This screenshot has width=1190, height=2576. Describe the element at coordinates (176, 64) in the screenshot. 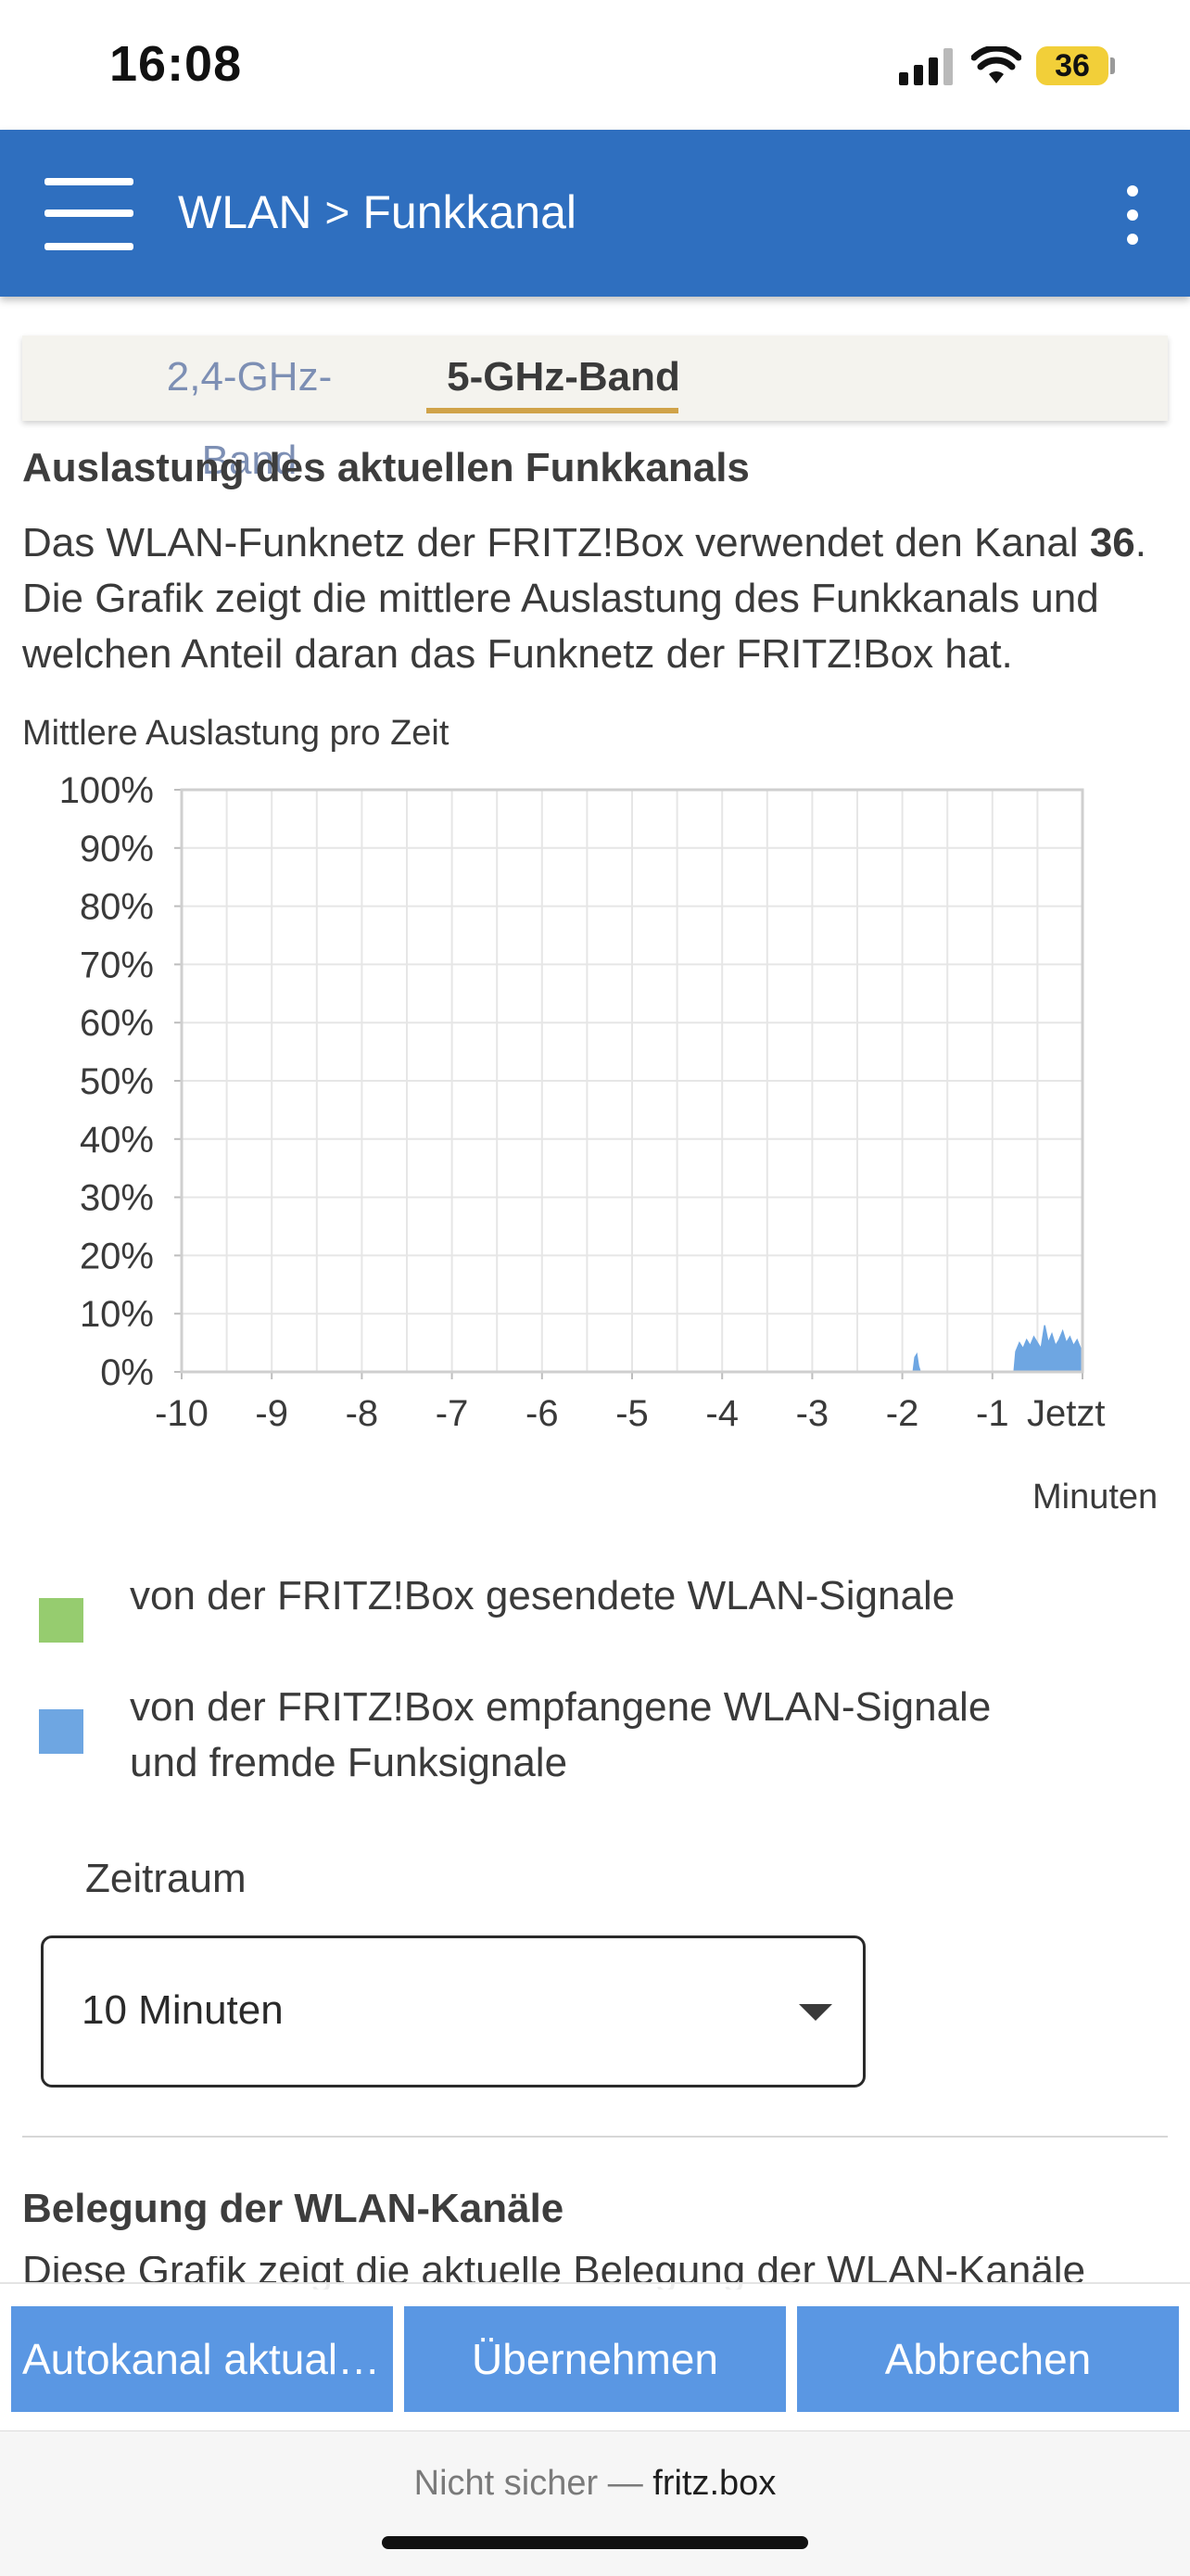

I see `status-time: 16:08` at that location.